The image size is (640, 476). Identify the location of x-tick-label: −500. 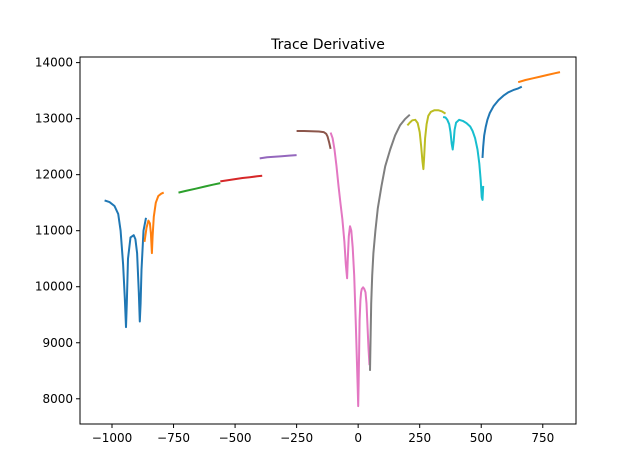
(235, 438).